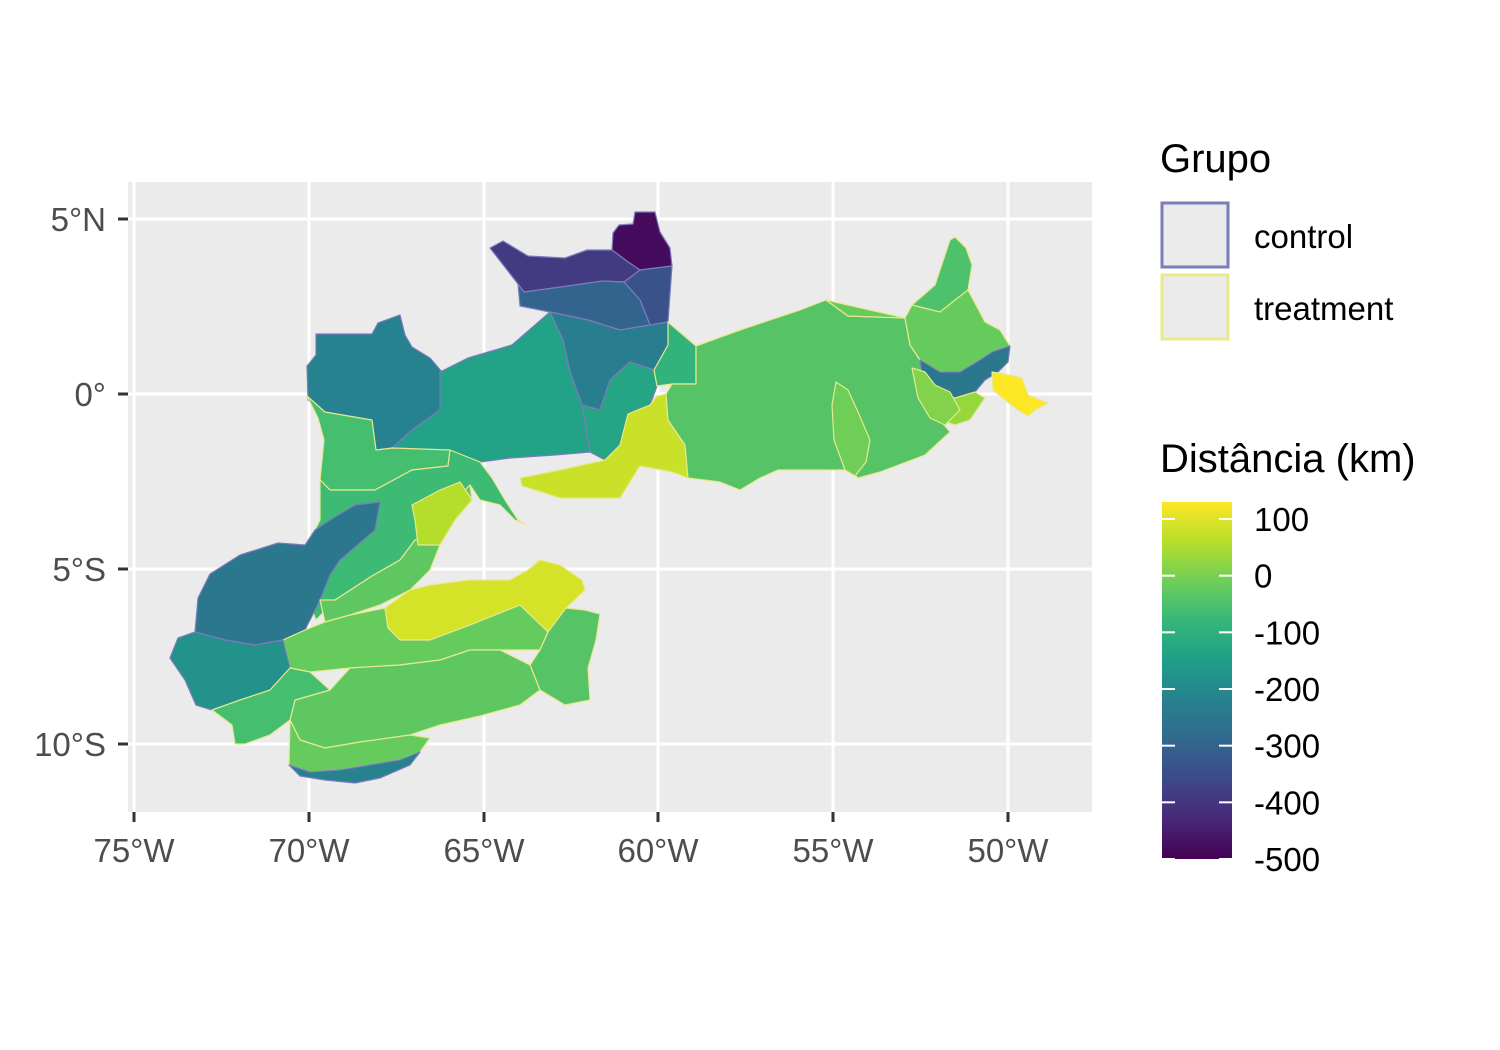 The image size is (1500, 1050). I want to click on legend-group: Grupo control treatment, so click(1276, 239).